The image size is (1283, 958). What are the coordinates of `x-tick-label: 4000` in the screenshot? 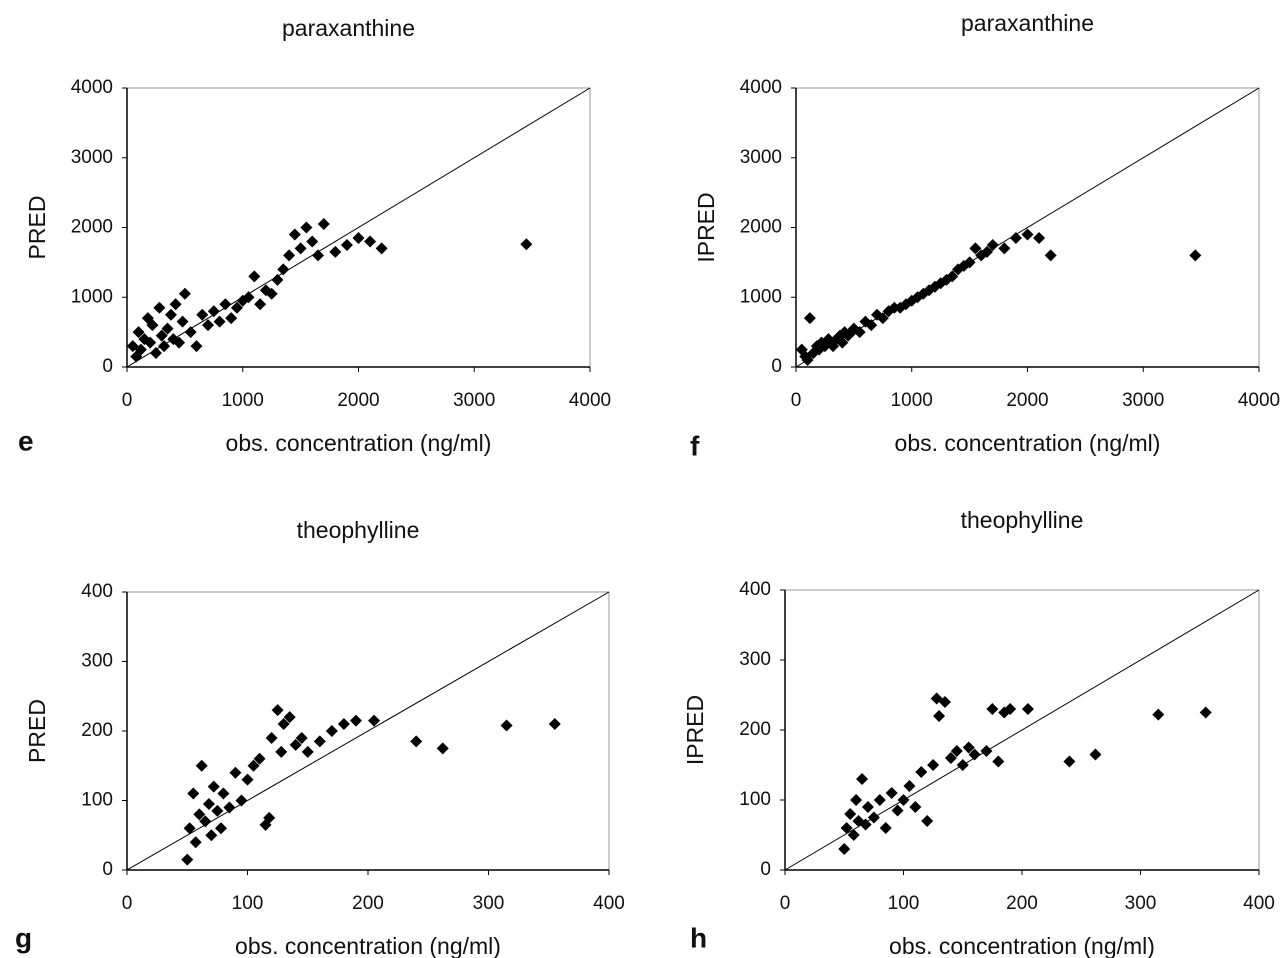 It's located at (1259, 400).